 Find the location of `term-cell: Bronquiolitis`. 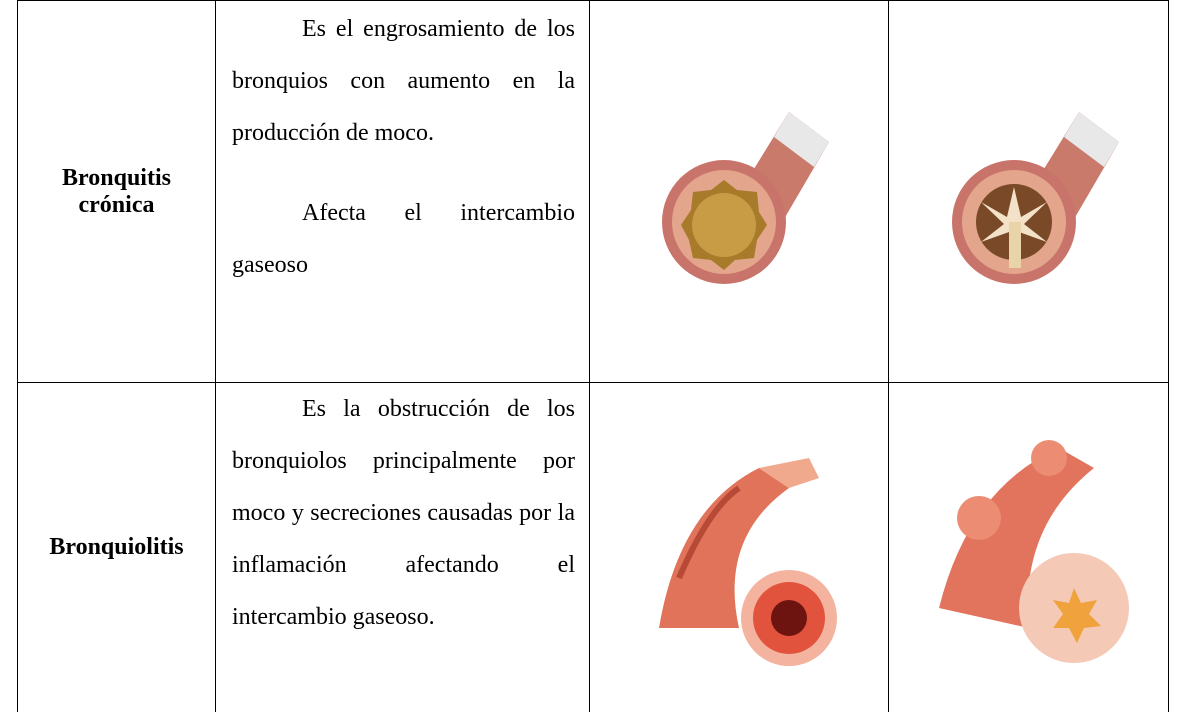

term-cell: Bronquiolitis is located at coordinates (116, 547).